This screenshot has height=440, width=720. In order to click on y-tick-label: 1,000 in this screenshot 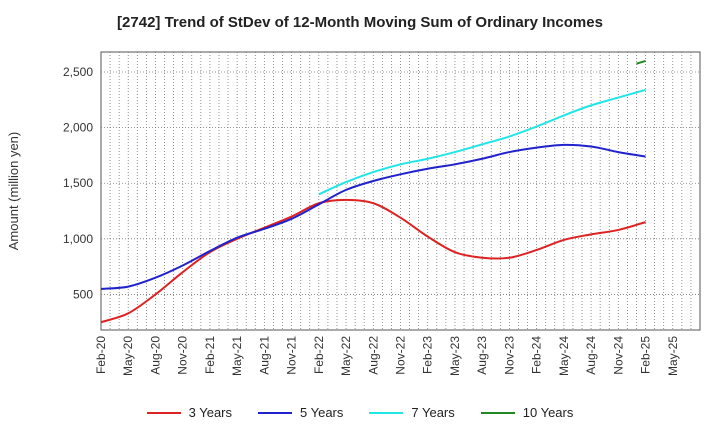, I will do `click(78, 239)`.